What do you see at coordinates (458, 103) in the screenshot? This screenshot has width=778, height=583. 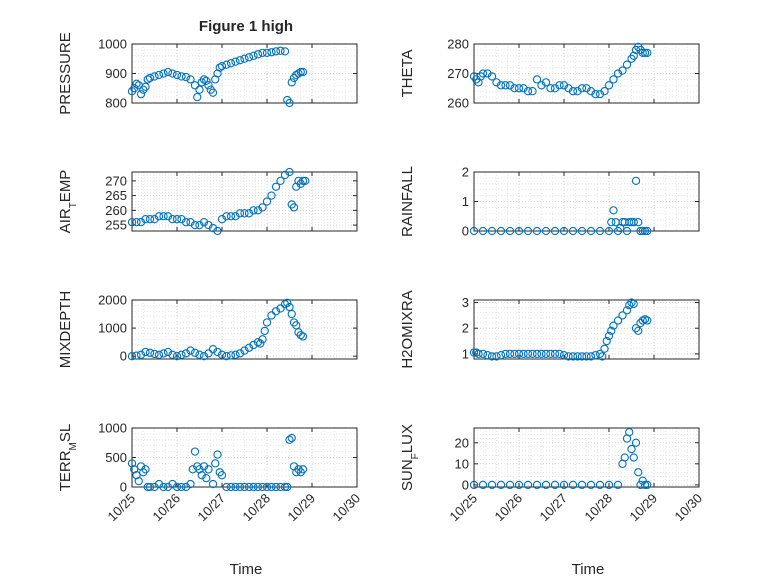 I see `y-tick-label: 260` at bounding box center [458, 103].